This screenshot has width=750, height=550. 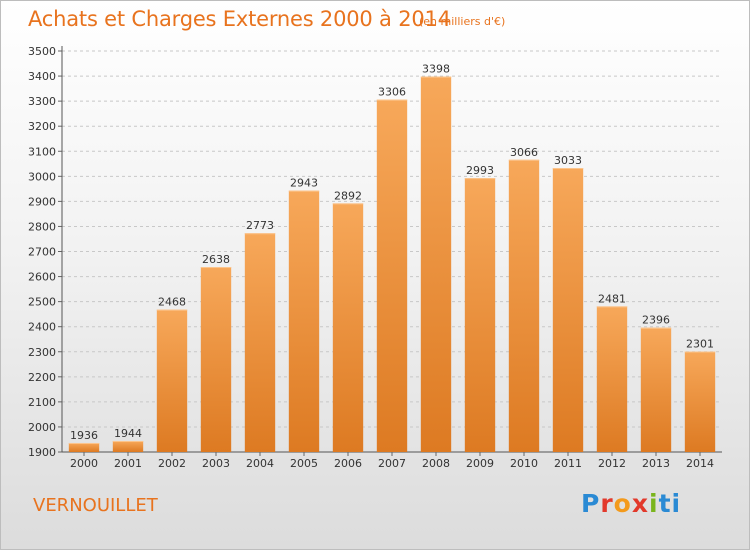 What do you see at coordinates (260, 342) in the screenshot?
I see `bar-2004` at bounding box center [260, 342].